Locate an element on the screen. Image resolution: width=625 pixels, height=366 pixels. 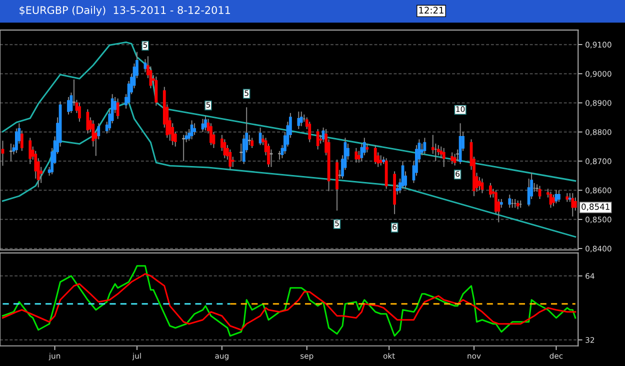
chart-title: $EURGBP (Daily) 13-5-2011 - 8-12-2011 is located at coordinates (125, 11).